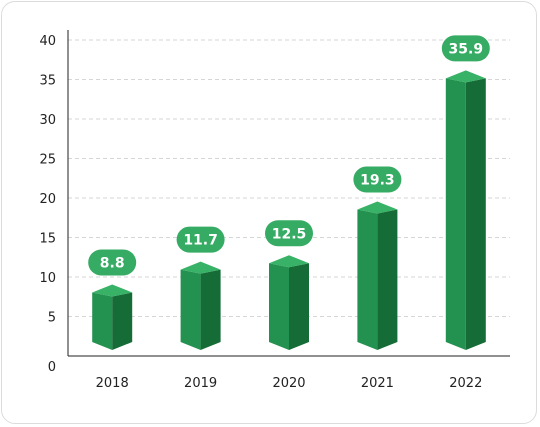  I want to click on y-tick-labels: 0 5 10 15 20 25 30 35 40, so click(47, 204).